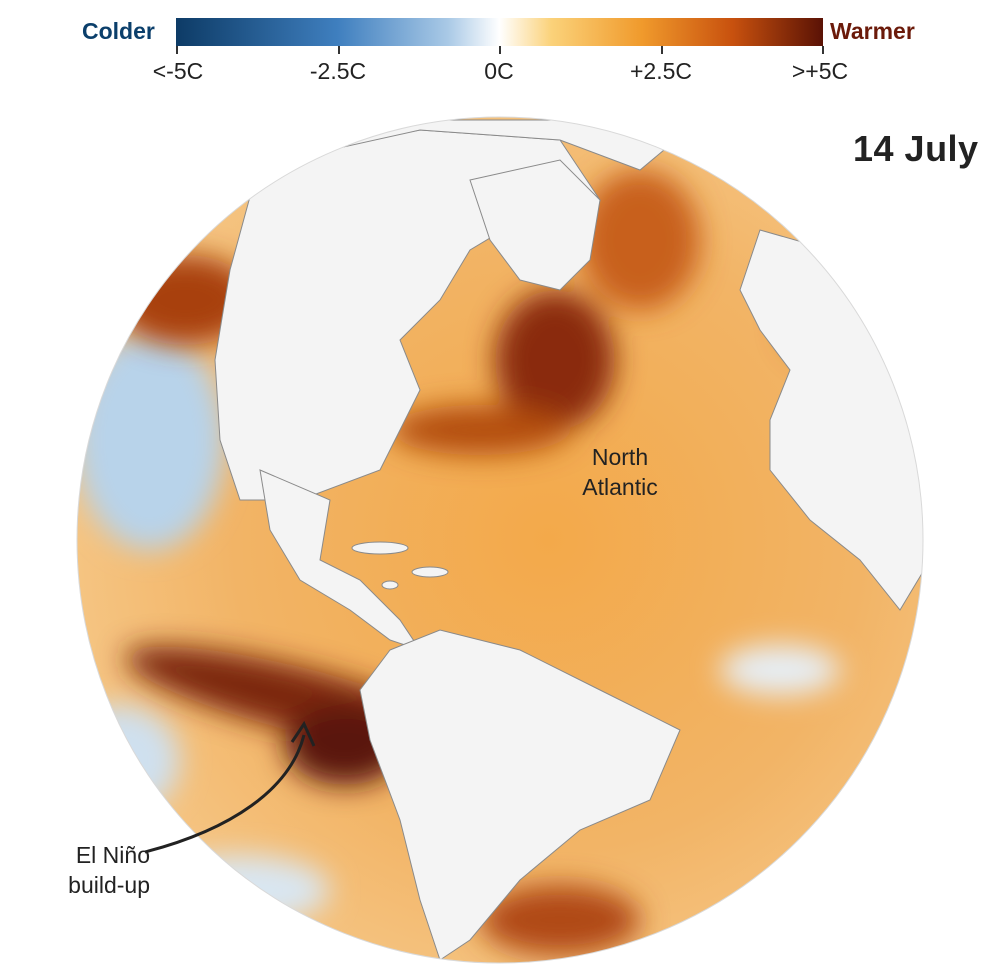 Image resolution: width=1000 pixels, height=978 pixels. What do you see at coordinates (400, 565) in the screenshot?
I see `caribbean-islands` at bounding box center [400, 565].